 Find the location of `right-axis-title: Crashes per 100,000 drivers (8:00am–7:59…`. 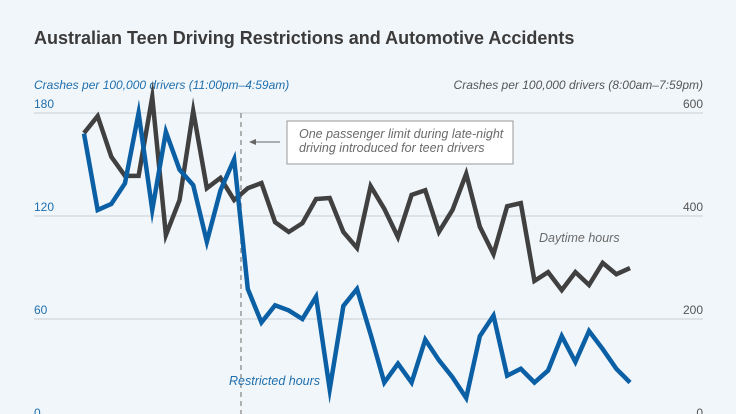

right-axis-title: Crashes per 100,000 drivers (8:00am–7:59… is located at coordinates (578, 85).